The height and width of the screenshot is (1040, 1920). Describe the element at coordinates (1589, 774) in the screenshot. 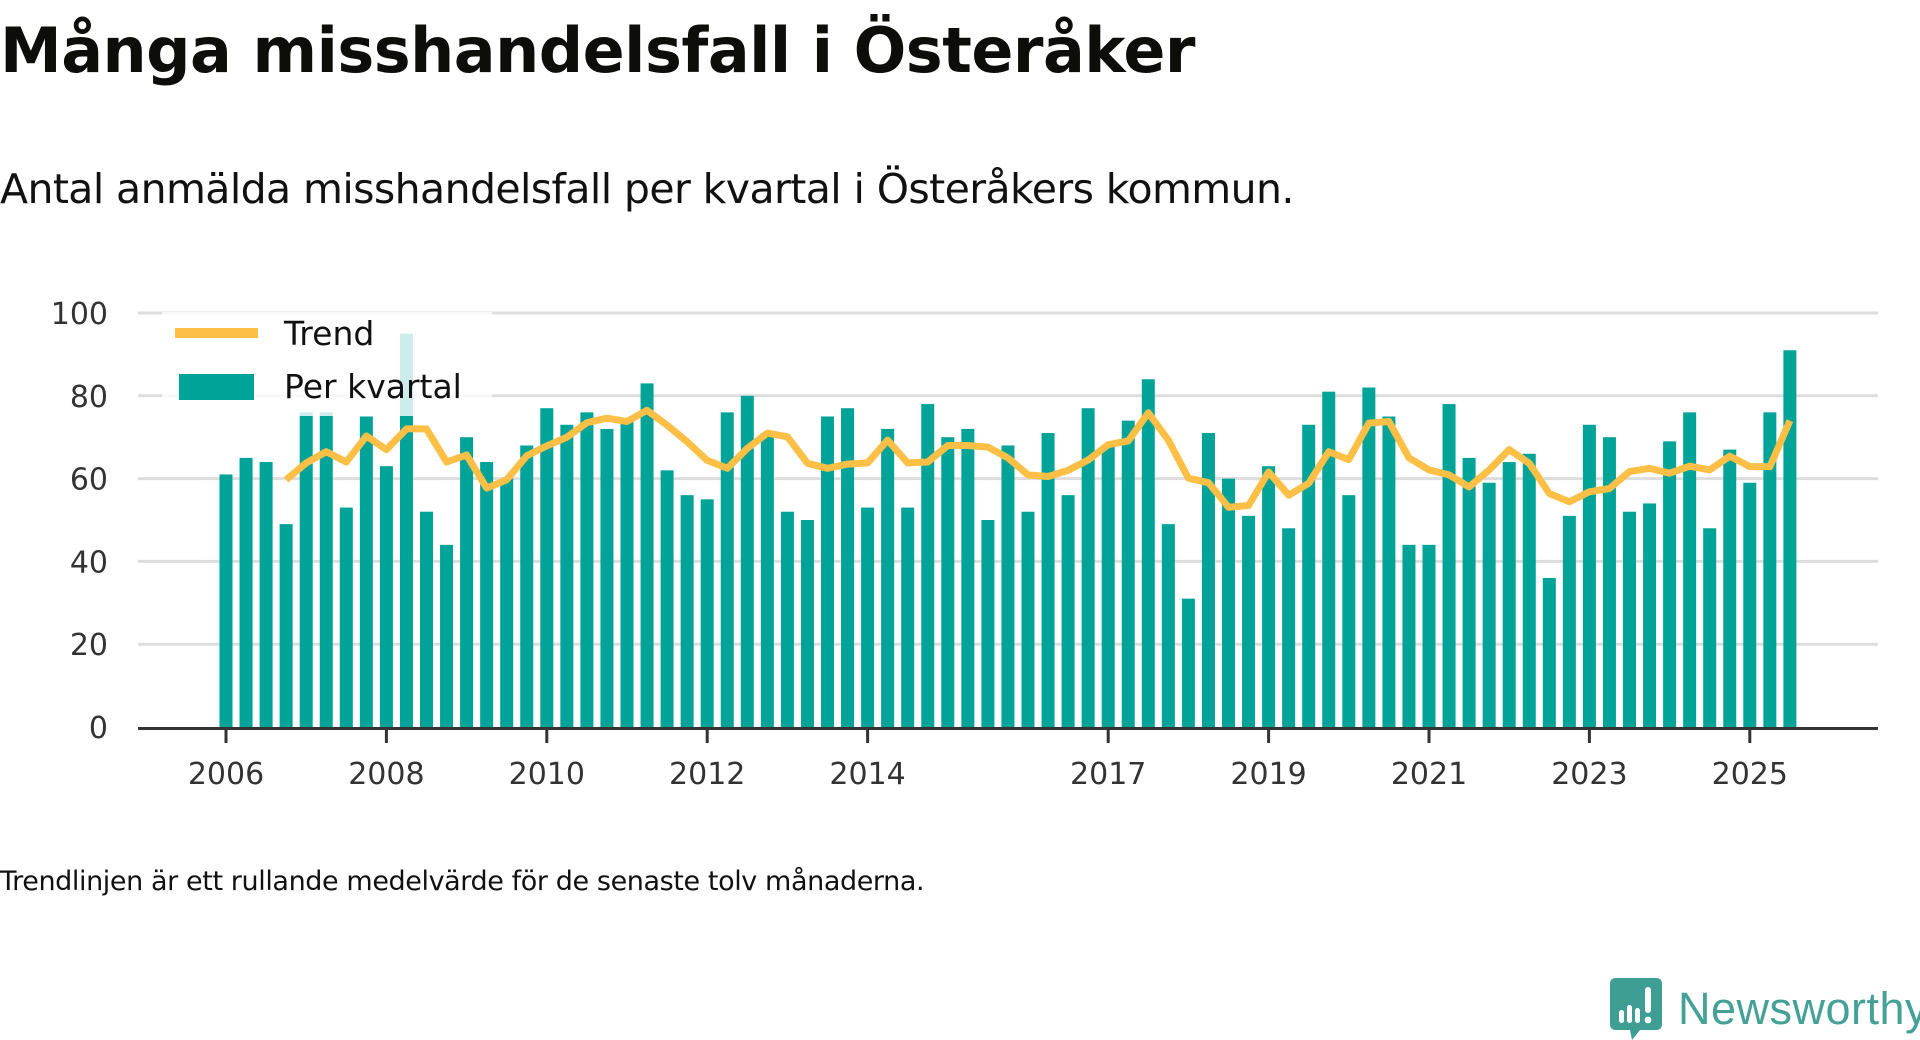

I see `x-tick-label: 2023` at that location.